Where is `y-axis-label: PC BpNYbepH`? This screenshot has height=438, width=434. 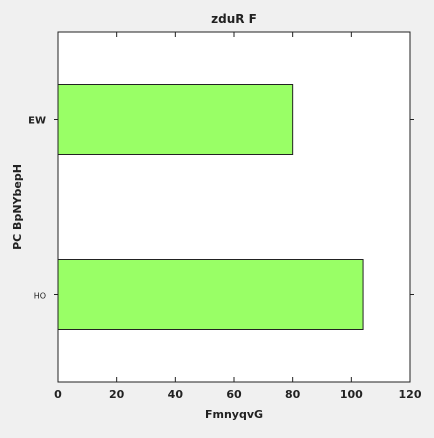 y-axis-label: PC BpNYbepH is located at coordinates (17, 207).